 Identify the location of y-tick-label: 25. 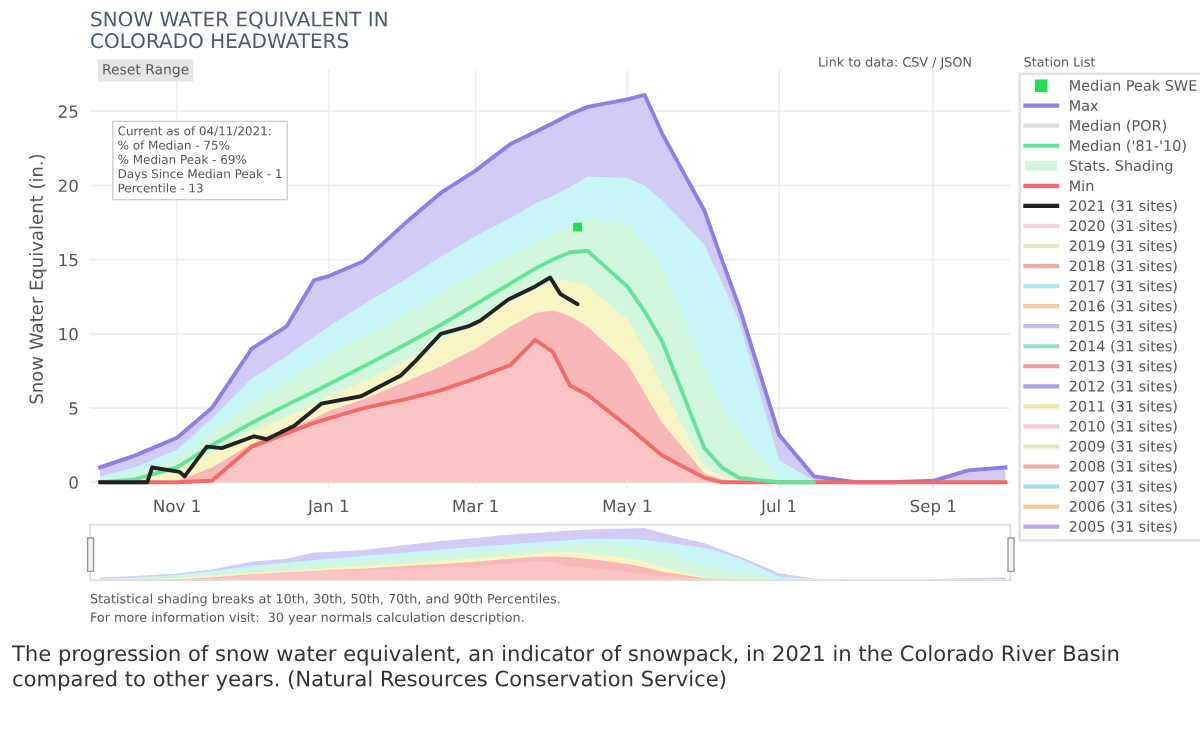
(68, 111).